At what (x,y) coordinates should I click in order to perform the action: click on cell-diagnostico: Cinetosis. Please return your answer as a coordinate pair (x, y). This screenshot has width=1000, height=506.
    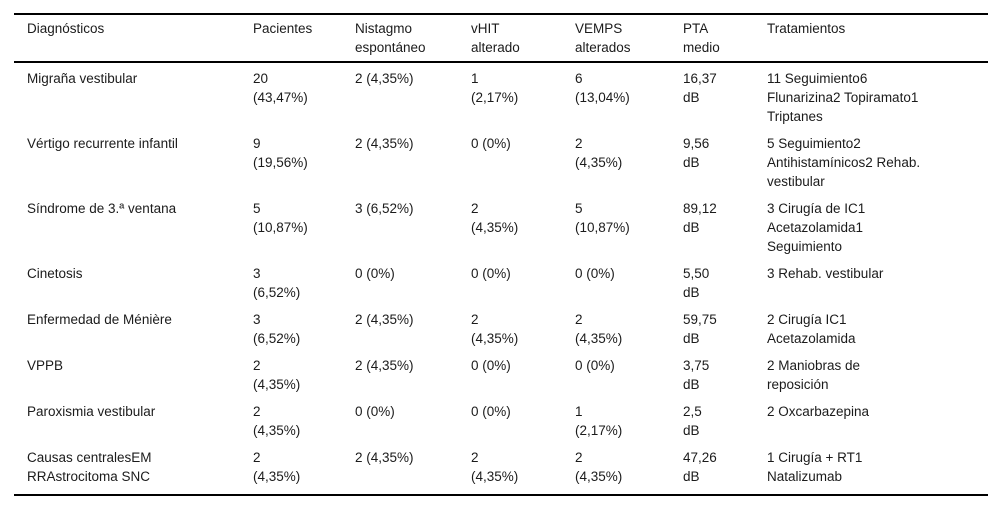
    Looking at the image, I should click on (55, 273).